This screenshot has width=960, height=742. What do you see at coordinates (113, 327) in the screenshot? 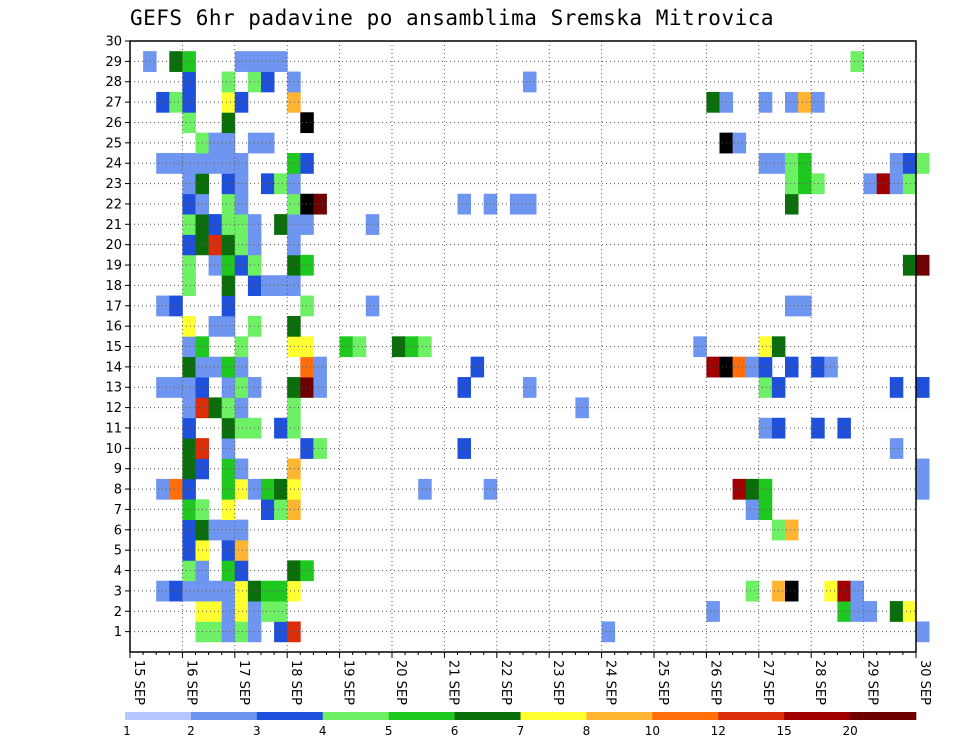
I see `y-tick-label: 16` at bounding box center [113, 327].